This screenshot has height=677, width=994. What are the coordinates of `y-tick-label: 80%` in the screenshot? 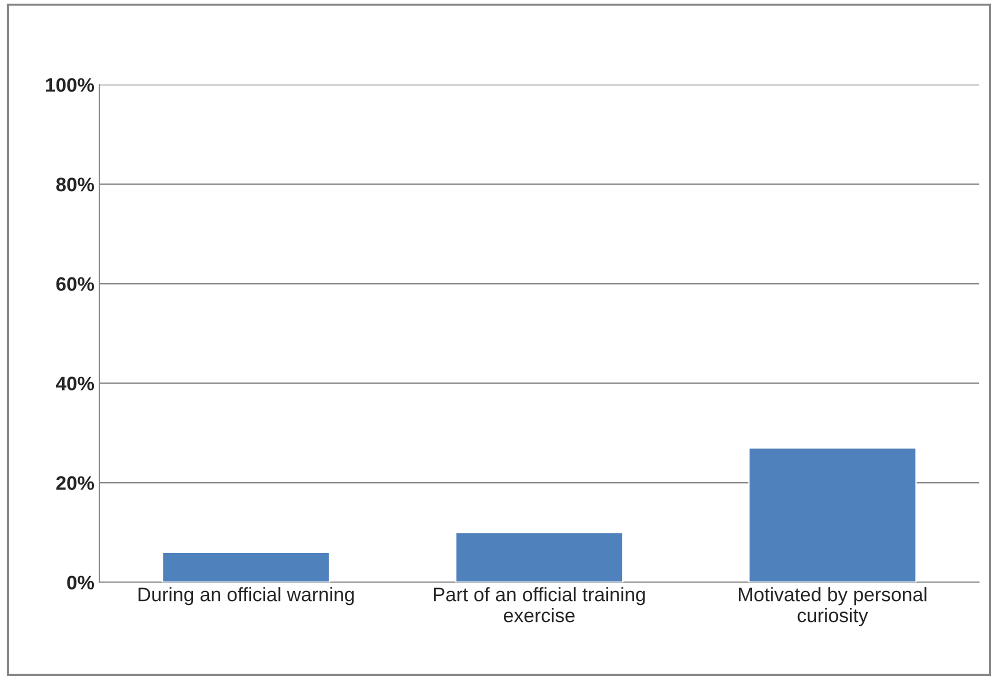 It's located at (75, 185).